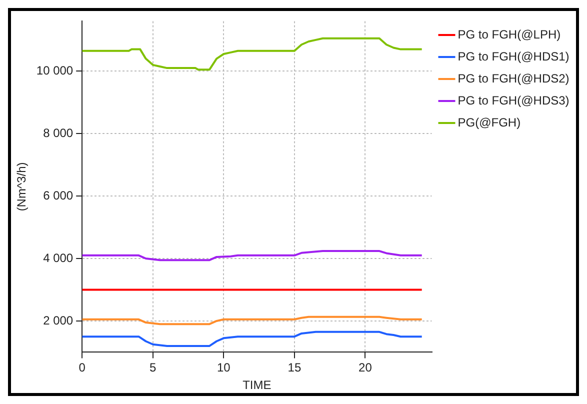  Describe the element at coordinates (514, 100) in the screenshot. I see `legend-label: PG to FGH(@HDS3)` at that location.